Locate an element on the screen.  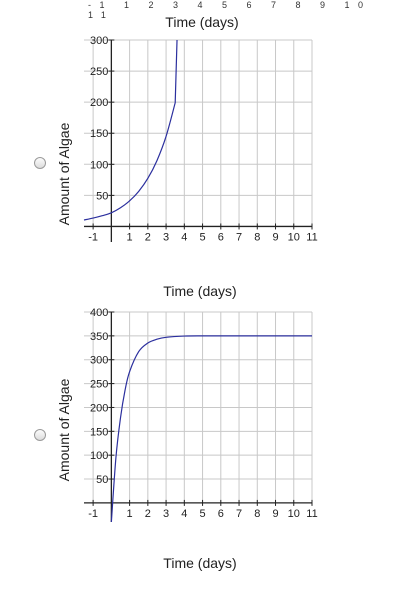
series-line is located at coordinates (130, 130).